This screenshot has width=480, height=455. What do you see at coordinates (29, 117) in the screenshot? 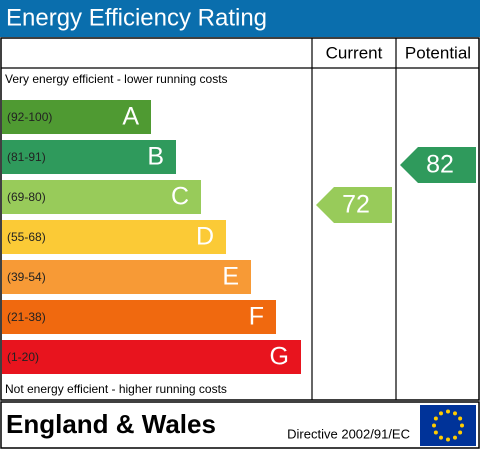
I see `band-range: (92-100)` at bounding box center [29, 117].